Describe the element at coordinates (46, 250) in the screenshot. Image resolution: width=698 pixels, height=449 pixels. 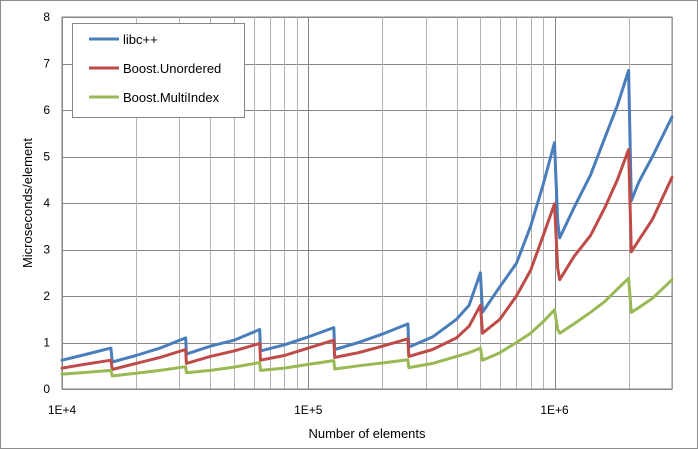
I see `y-tick-label: 3` at that location.